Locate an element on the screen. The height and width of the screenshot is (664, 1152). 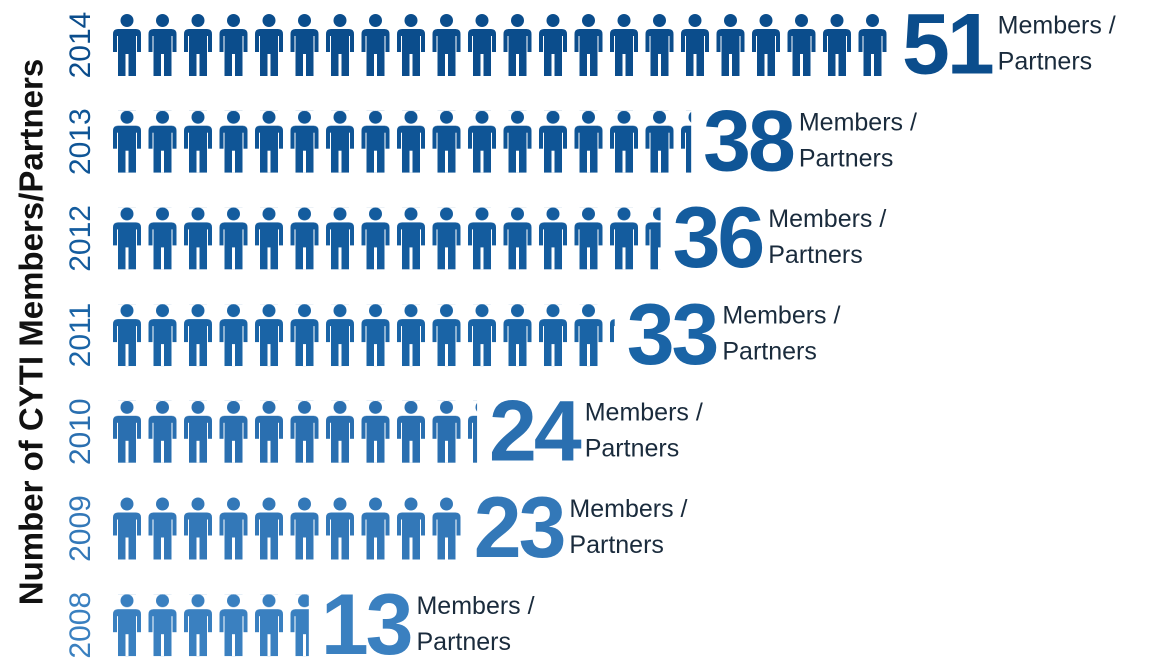
year-label: 2009 is located at coordinates (80, 528).